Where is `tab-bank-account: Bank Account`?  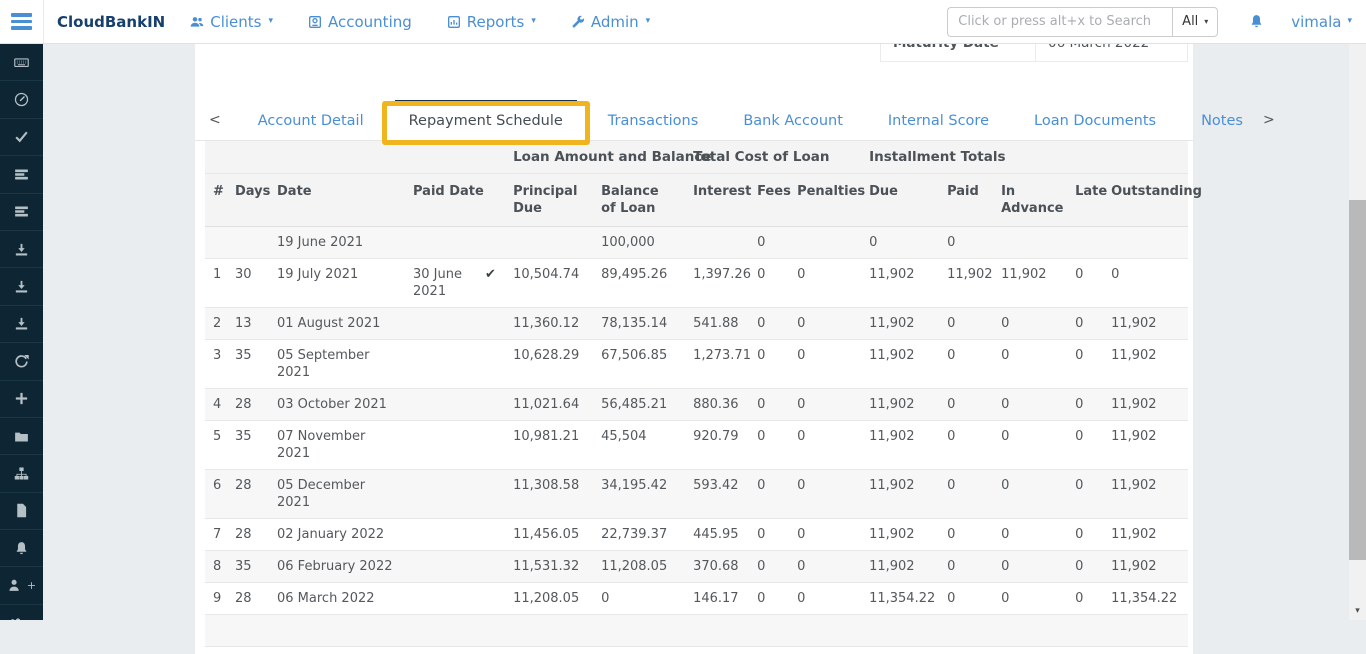 tab-bank-account: Bank Account is located at coordinates (793, 120).